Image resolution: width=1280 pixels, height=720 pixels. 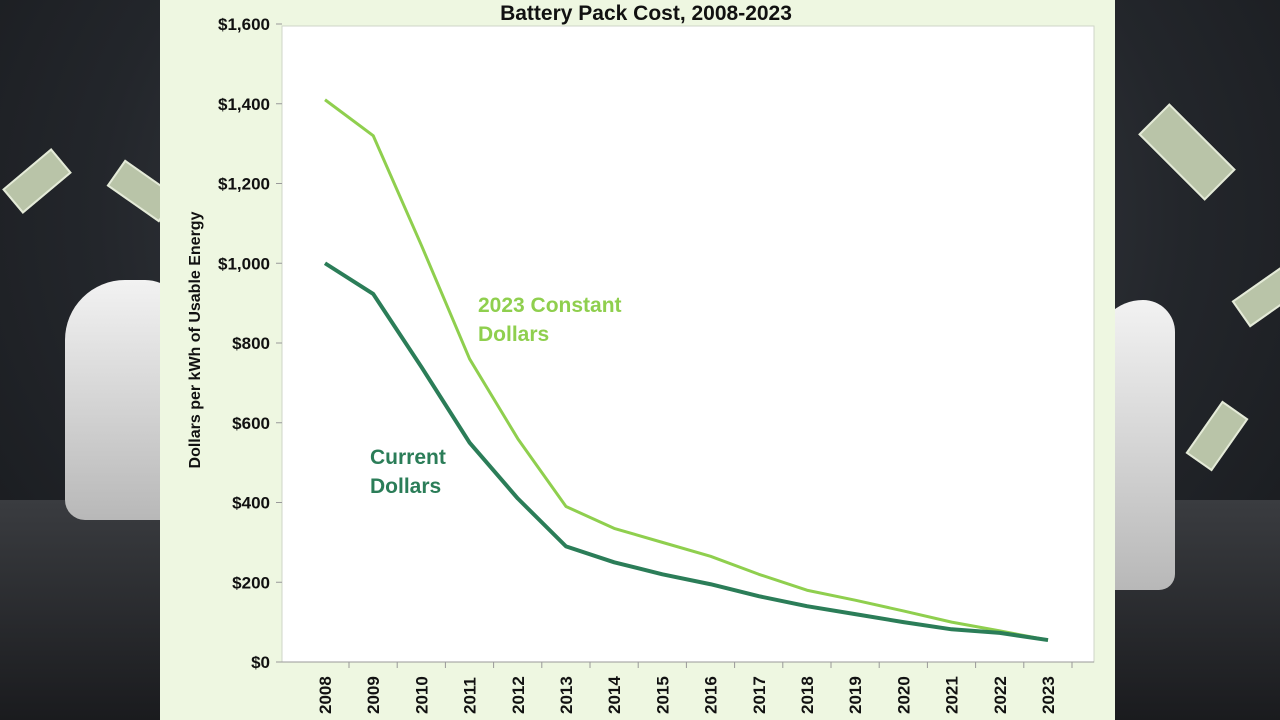 I want to click on y-tick-label: $1,000, so click(x=244, y=263).